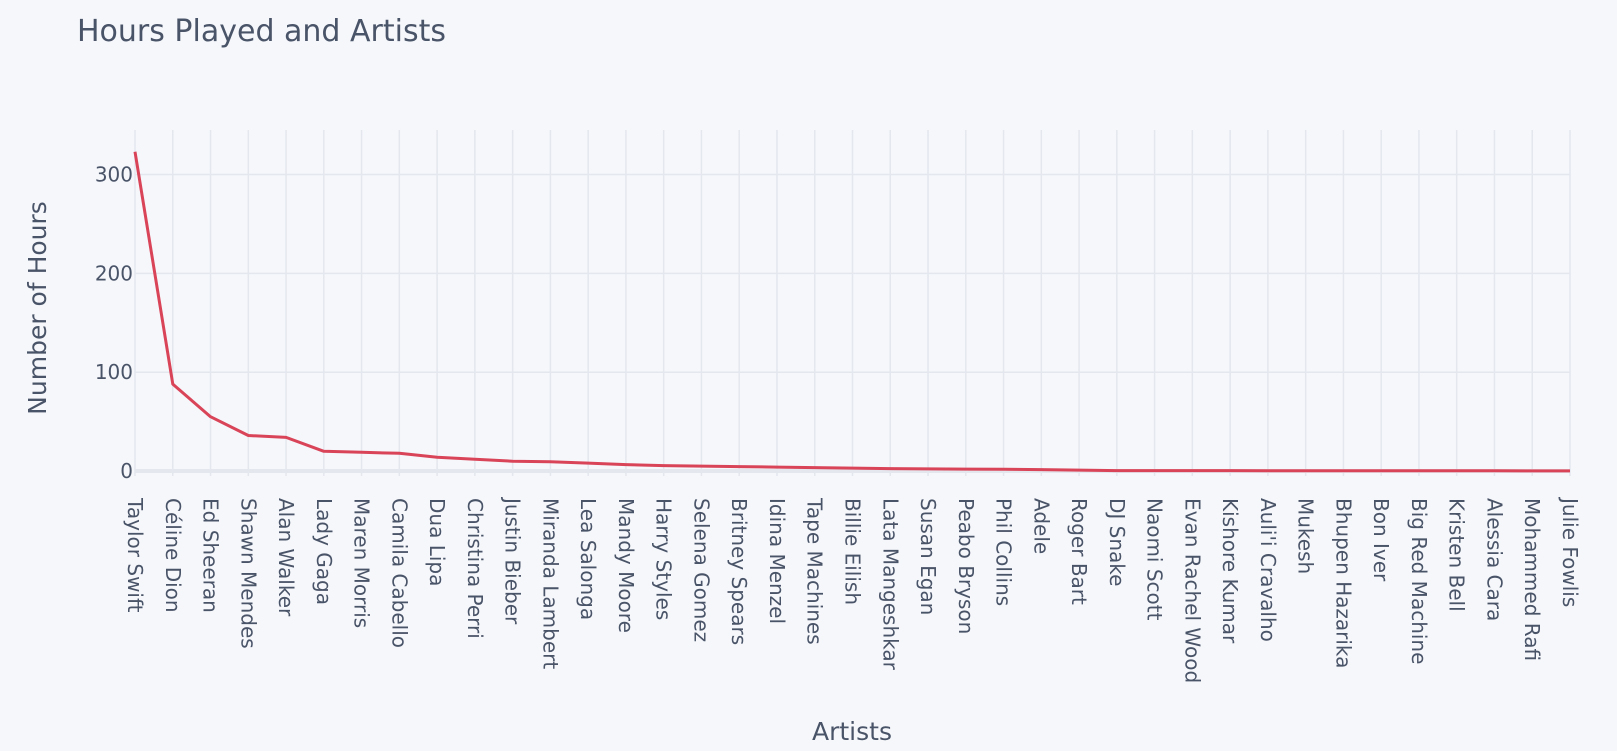  I want to click on x-tick-label: Céline Dion, so click(173, 555).